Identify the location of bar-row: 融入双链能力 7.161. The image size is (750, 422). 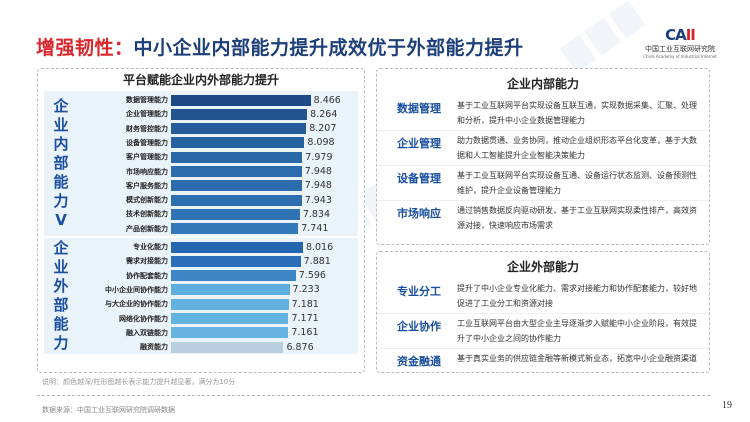
(178, 333).